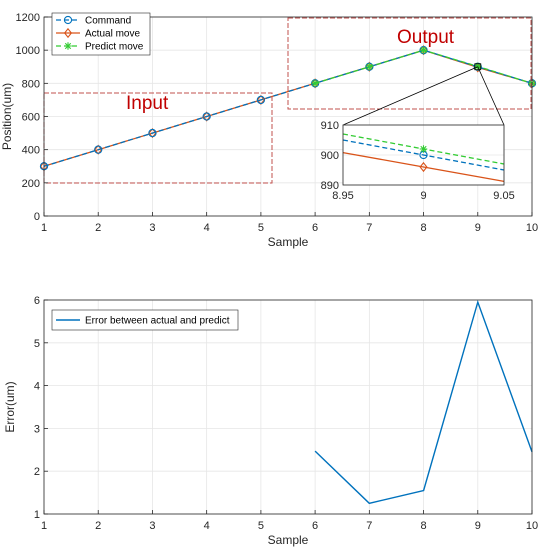 The width and height of the screenshot is (539, 550). Describe the element at coordinates (37, 217) in the screenshot. I see `c1-y-tick-label: 0` at that location.